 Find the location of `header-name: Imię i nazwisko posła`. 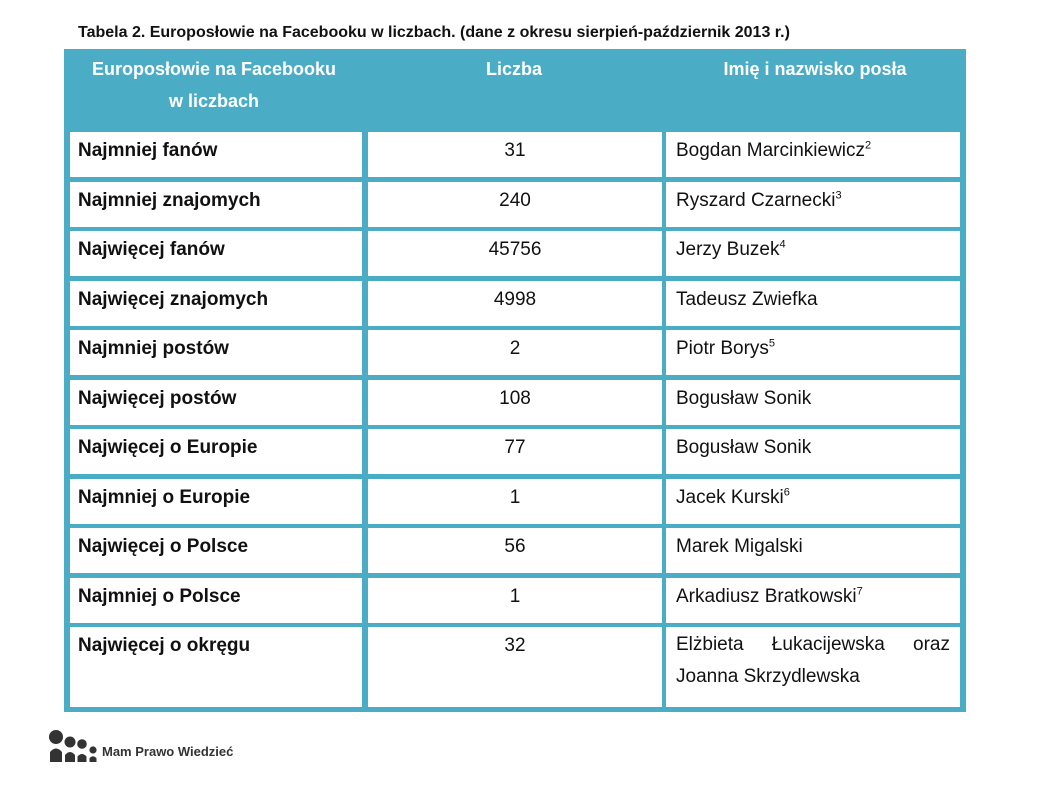

header-name: Imię i nazwisko posła is located at coordinates (815, 69).